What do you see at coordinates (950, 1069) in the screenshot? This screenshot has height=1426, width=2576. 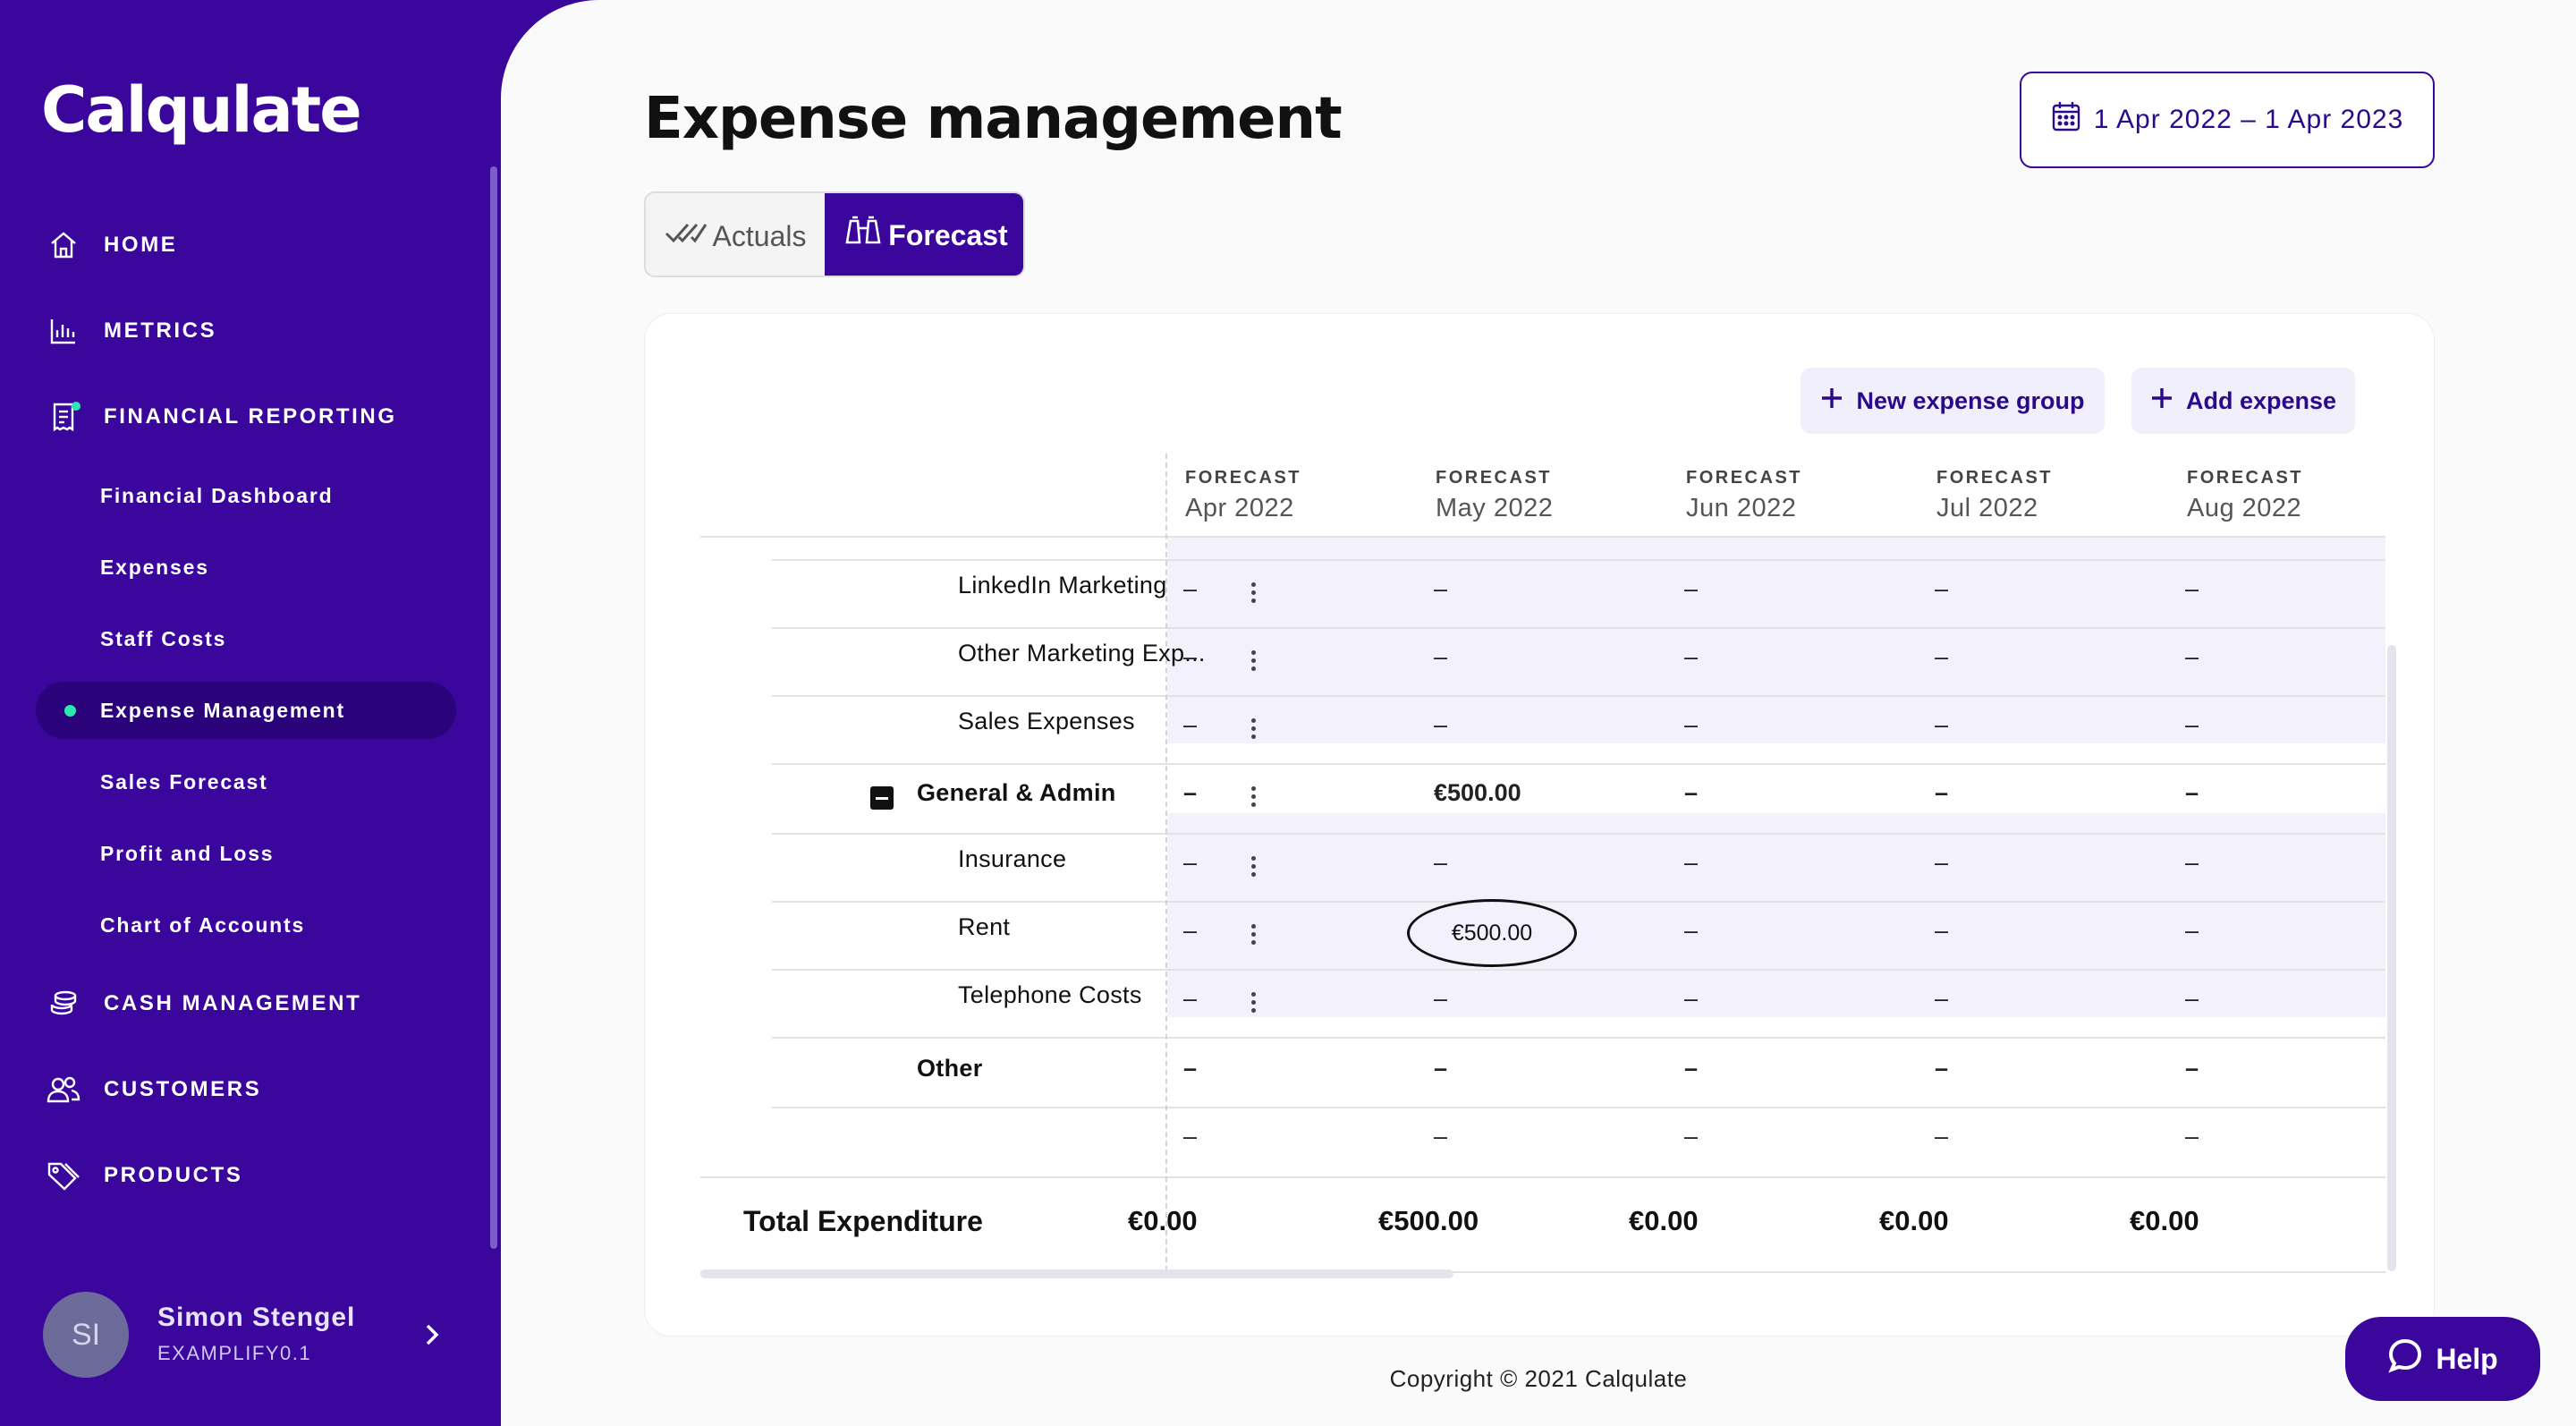 I see `row-label-other: Other` at bounding box center [950, 1069].